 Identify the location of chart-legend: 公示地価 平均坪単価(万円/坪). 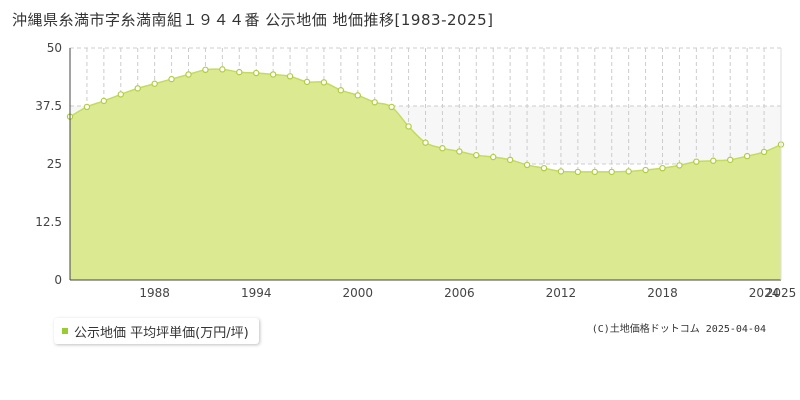
(156, 331).